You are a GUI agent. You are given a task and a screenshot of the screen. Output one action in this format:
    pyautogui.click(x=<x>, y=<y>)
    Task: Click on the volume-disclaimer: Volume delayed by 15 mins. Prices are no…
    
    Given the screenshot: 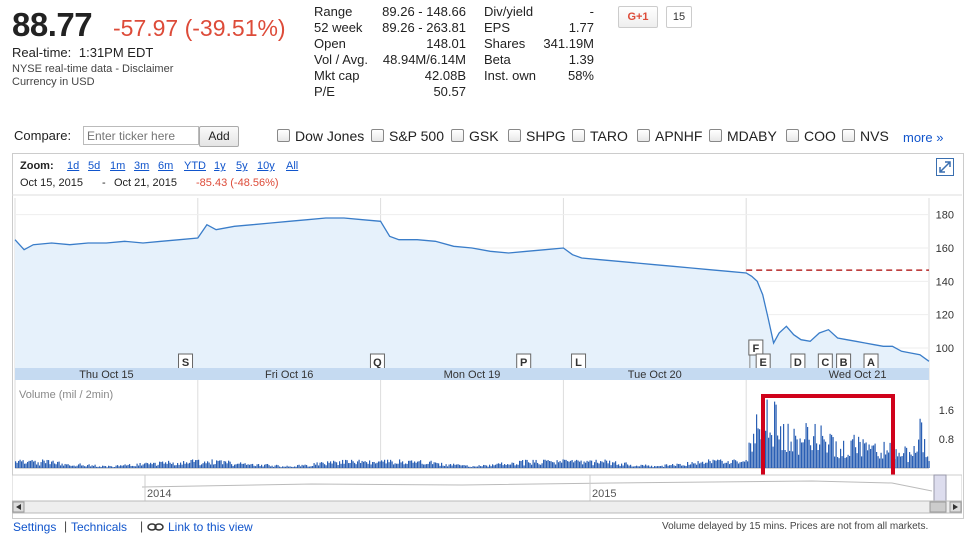 What is the action you would take?
    pyautogui.click(x=795, y=526)
    